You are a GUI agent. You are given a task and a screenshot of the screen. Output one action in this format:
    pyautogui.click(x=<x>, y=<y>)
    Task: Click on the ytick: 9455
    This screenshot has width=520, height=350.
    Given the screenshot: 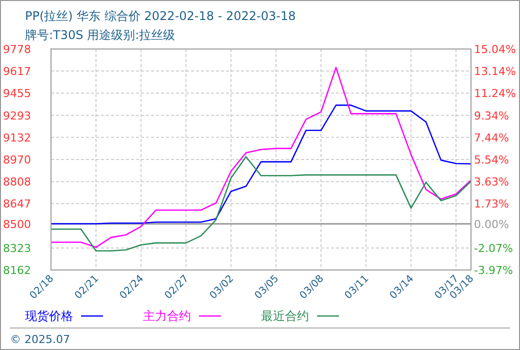 What is the action you would take?
    pyautogui.click(x=17, y=93)
    